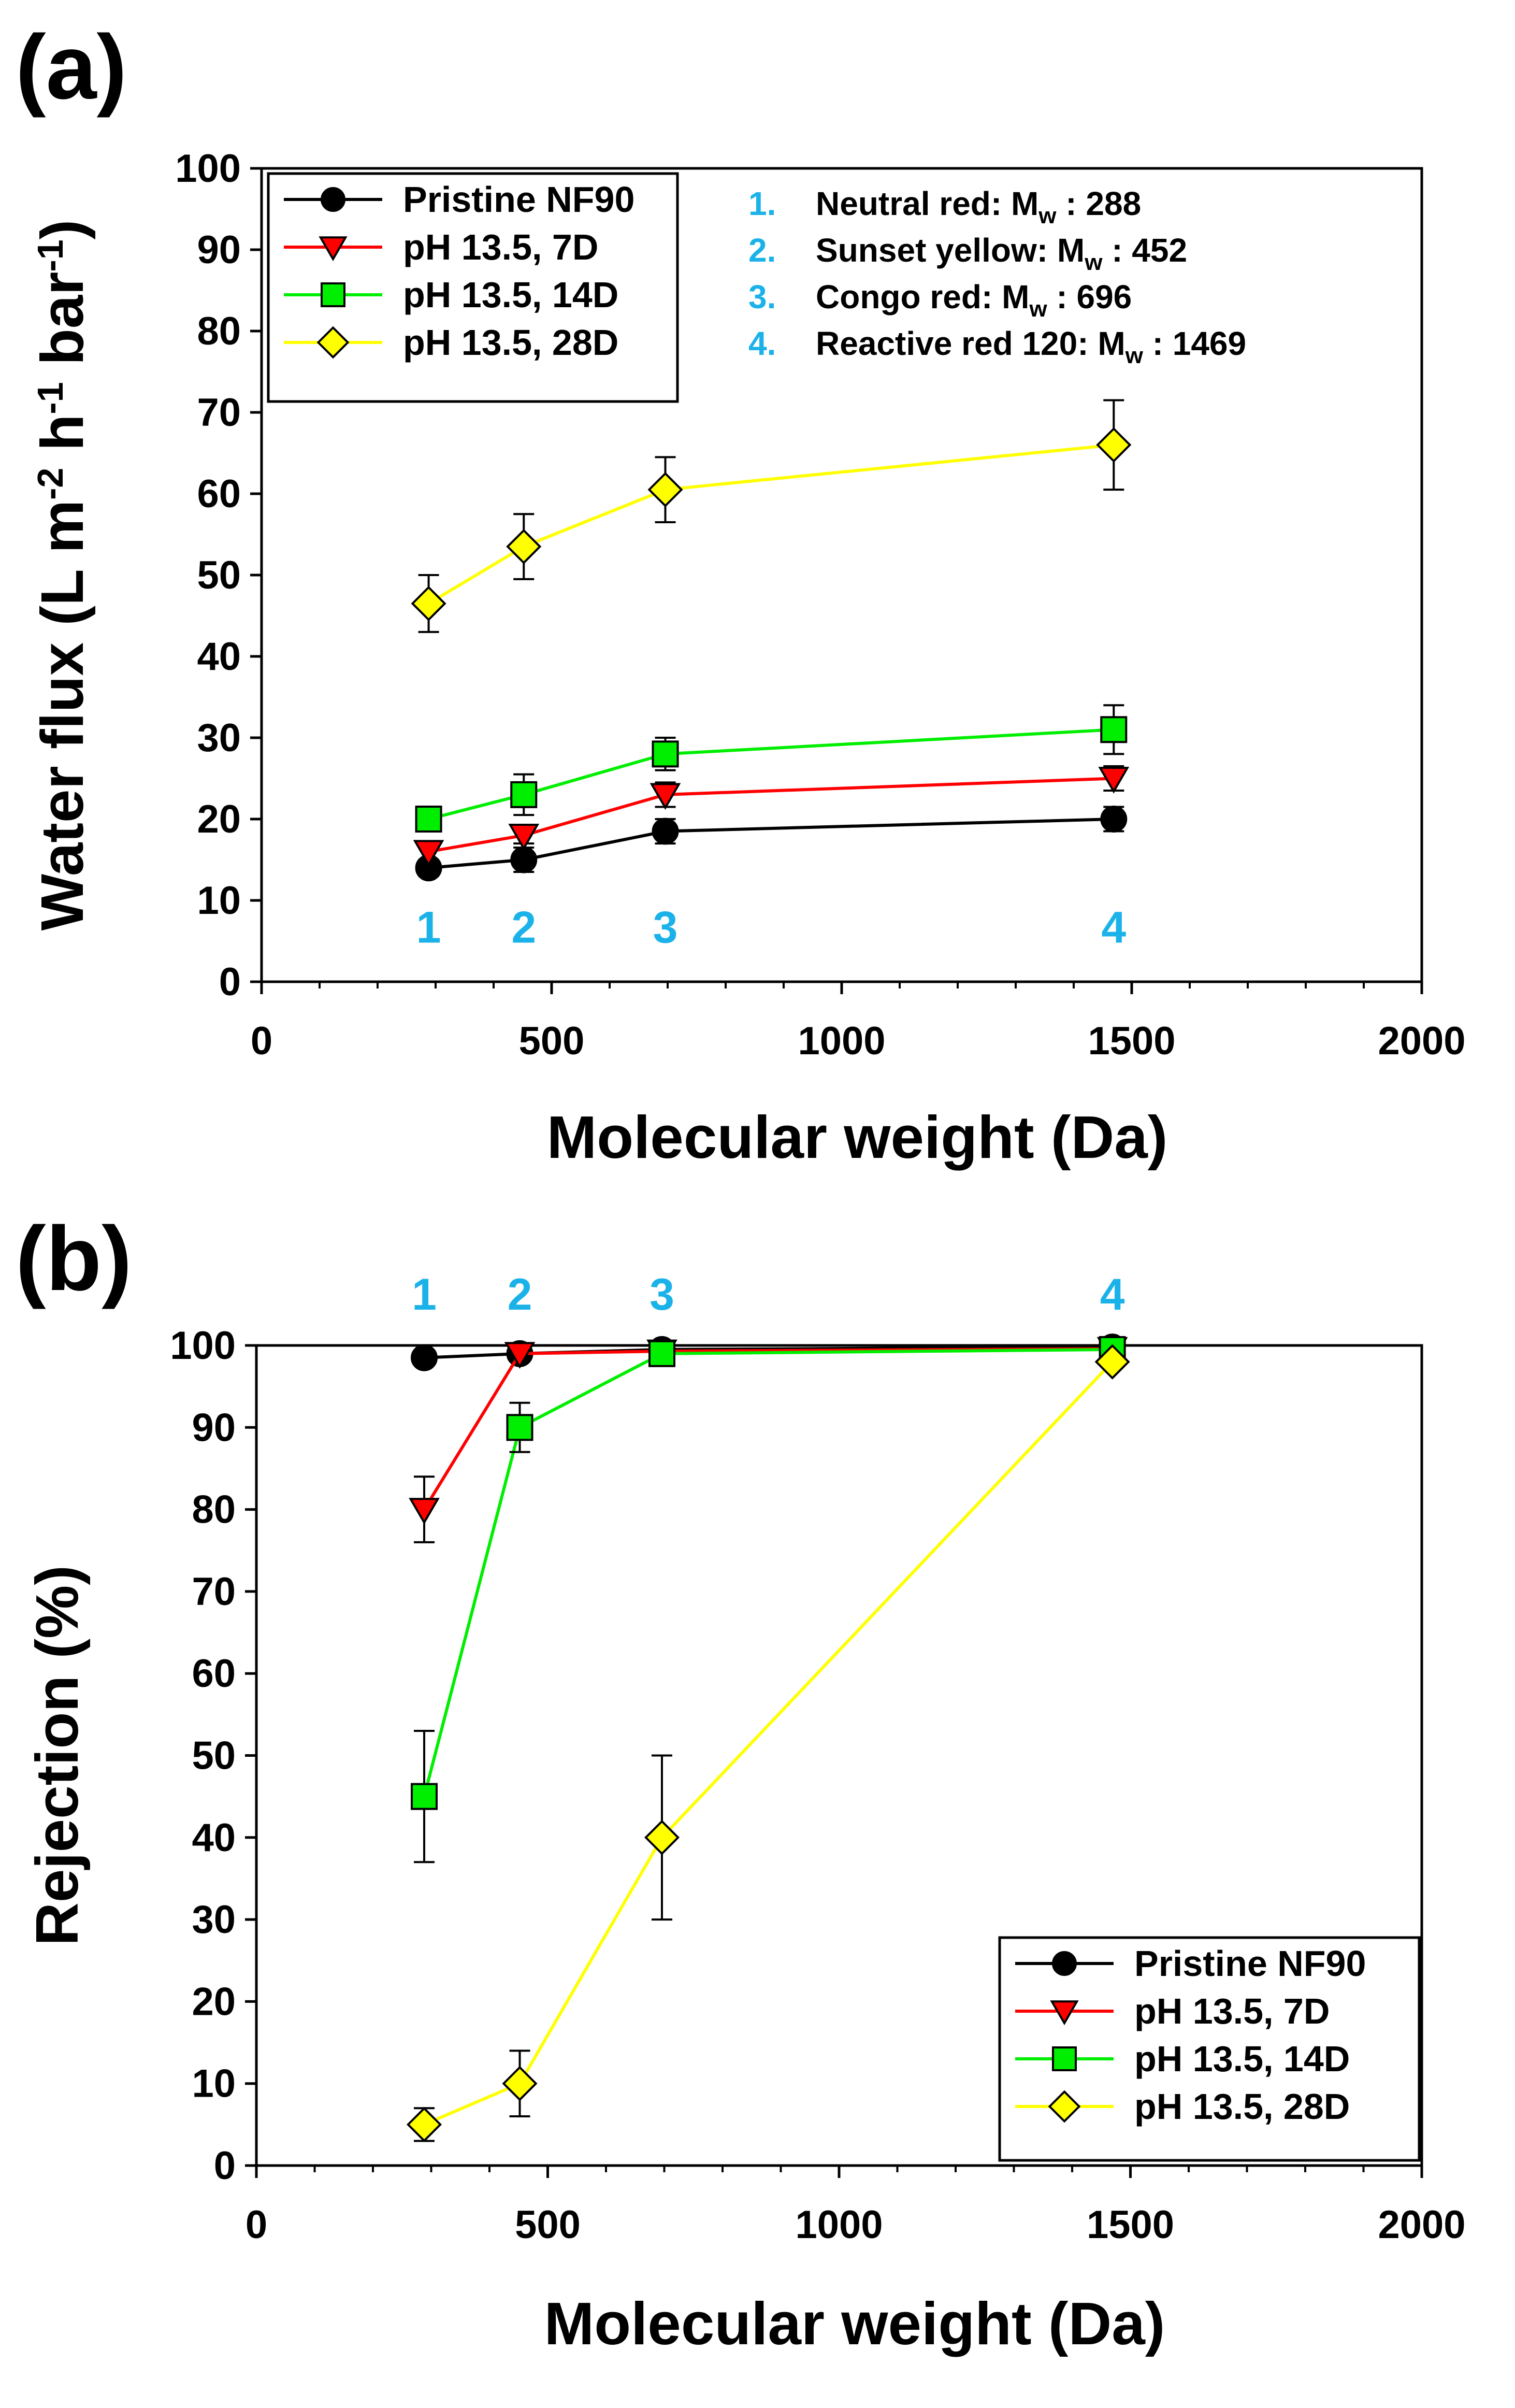  I want to click on dye-legend-text: Congo red: Mw : 696, so click(974, 300).